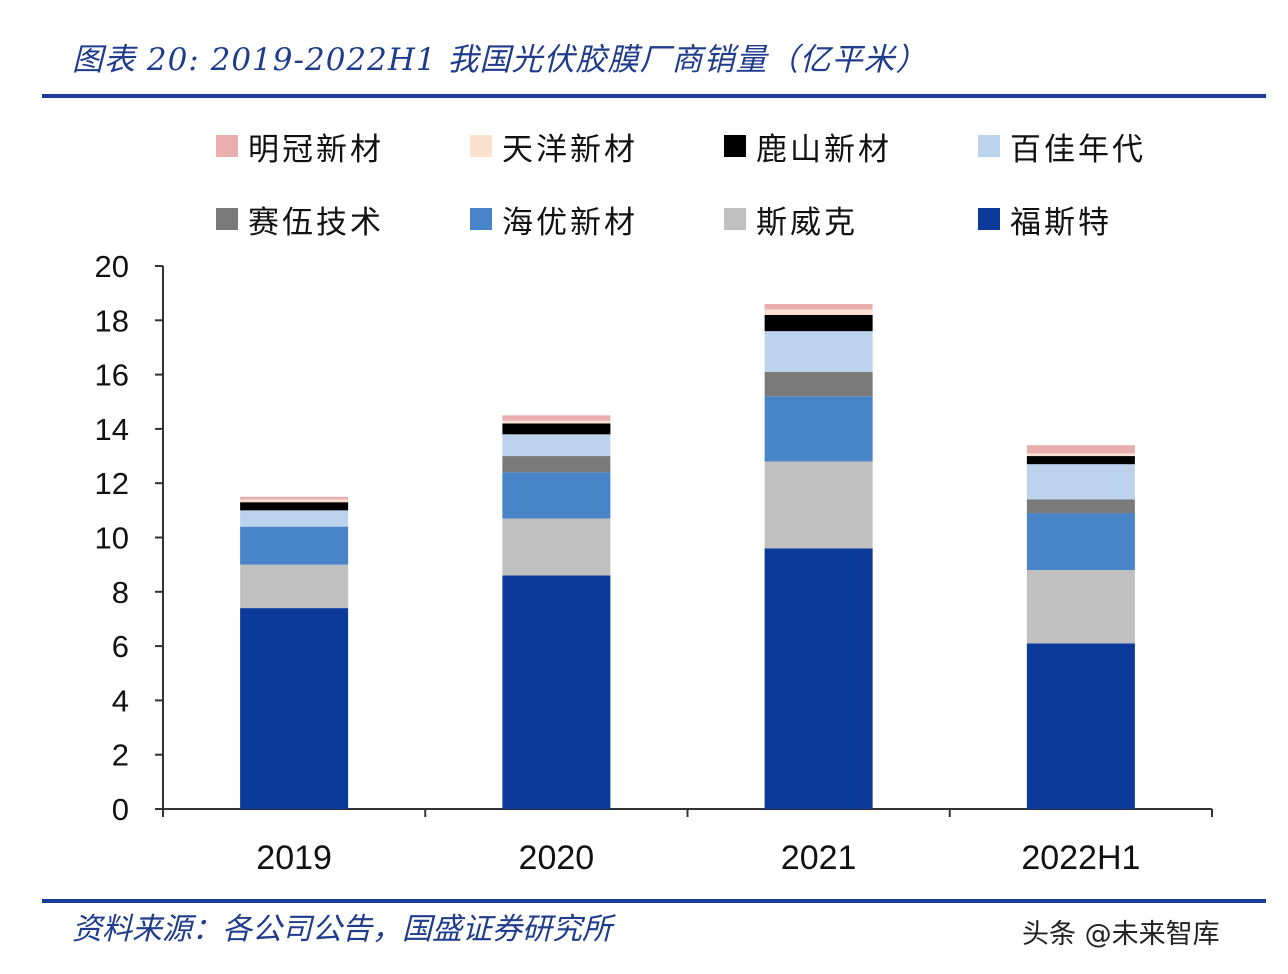  I want to click on legend-label: 福斯特, so click(1061, 222).